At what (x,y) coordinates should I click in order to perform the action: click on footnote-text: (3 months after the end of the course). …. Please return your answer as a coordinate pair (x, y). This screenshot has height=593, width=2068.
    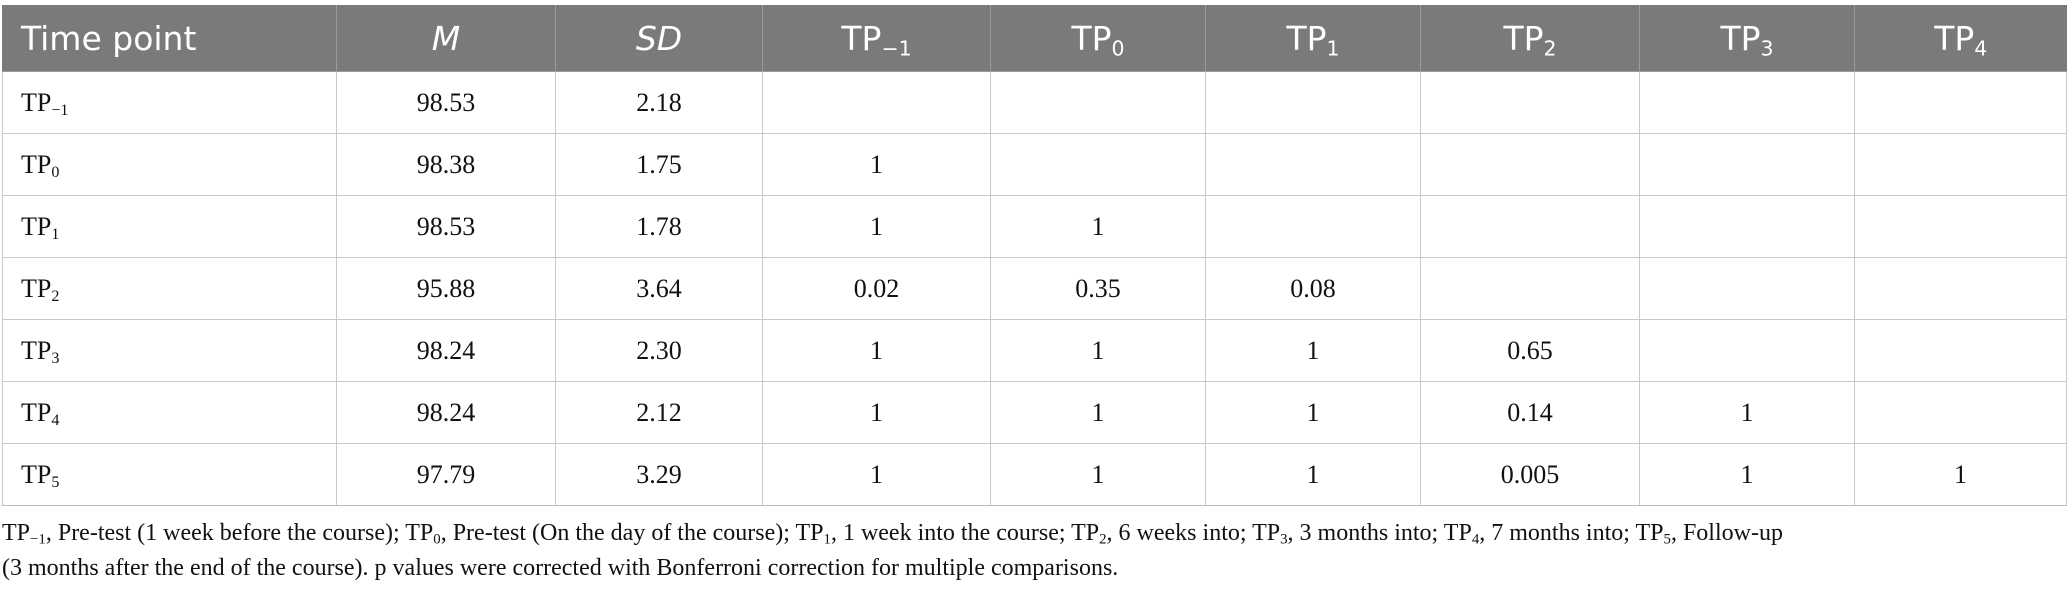
    Looking at the image, I should click on (560, 568).